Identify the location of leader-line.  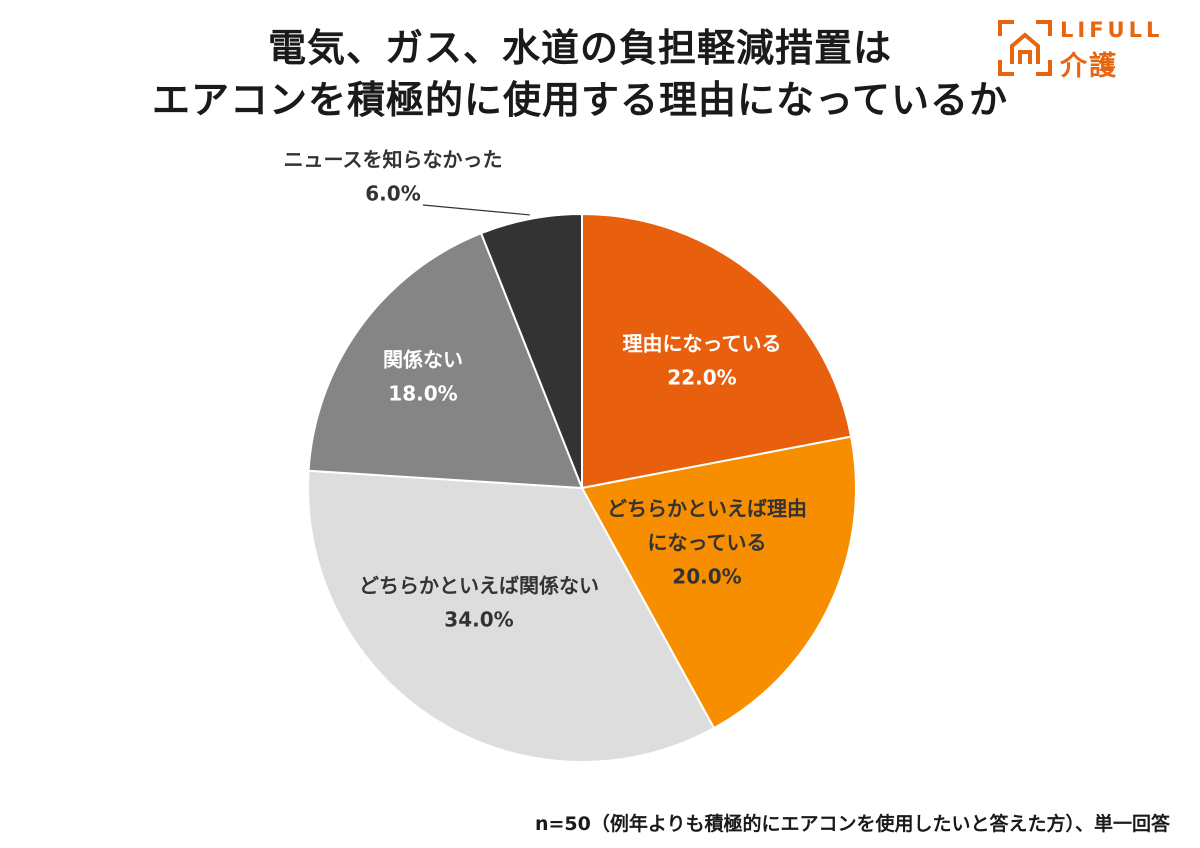
(476, 210).